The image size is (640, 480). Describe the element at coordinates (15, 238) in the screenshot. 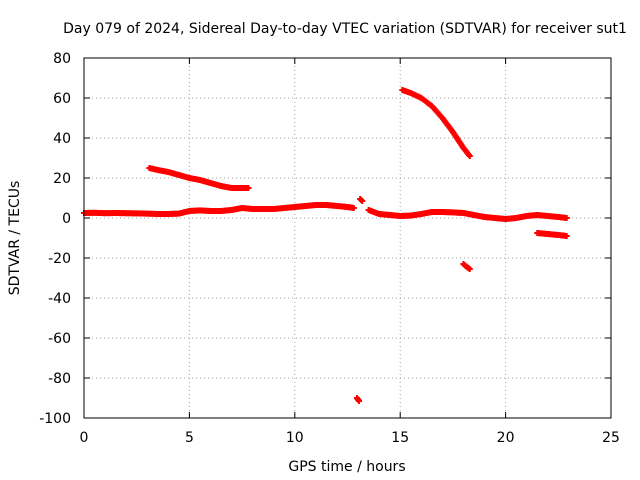

I see `y-axis-label: SDTVAR / TECUs` at that location.